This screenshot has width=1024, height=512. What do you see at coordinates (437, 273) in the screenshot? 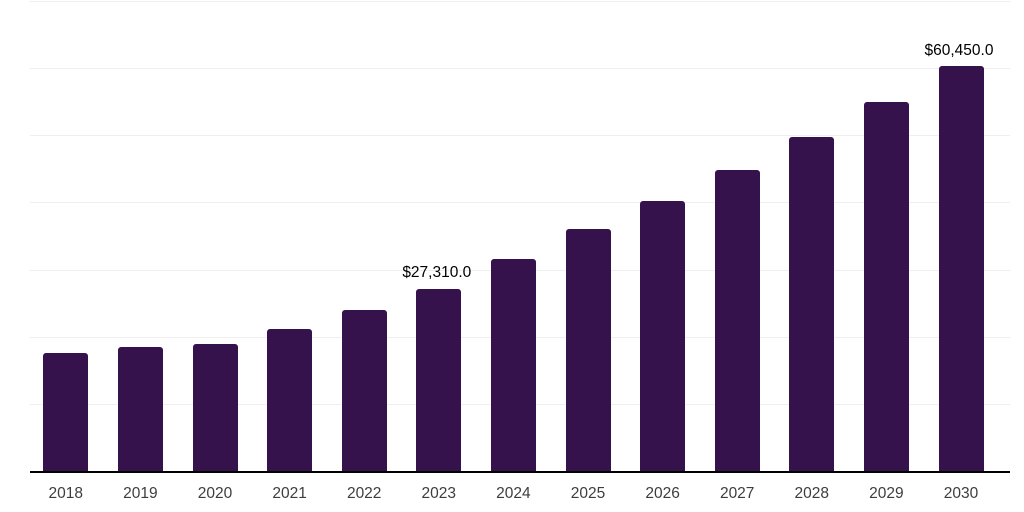
I see `data-label-2023: $27,310.0` at bounding box center [437, 273].